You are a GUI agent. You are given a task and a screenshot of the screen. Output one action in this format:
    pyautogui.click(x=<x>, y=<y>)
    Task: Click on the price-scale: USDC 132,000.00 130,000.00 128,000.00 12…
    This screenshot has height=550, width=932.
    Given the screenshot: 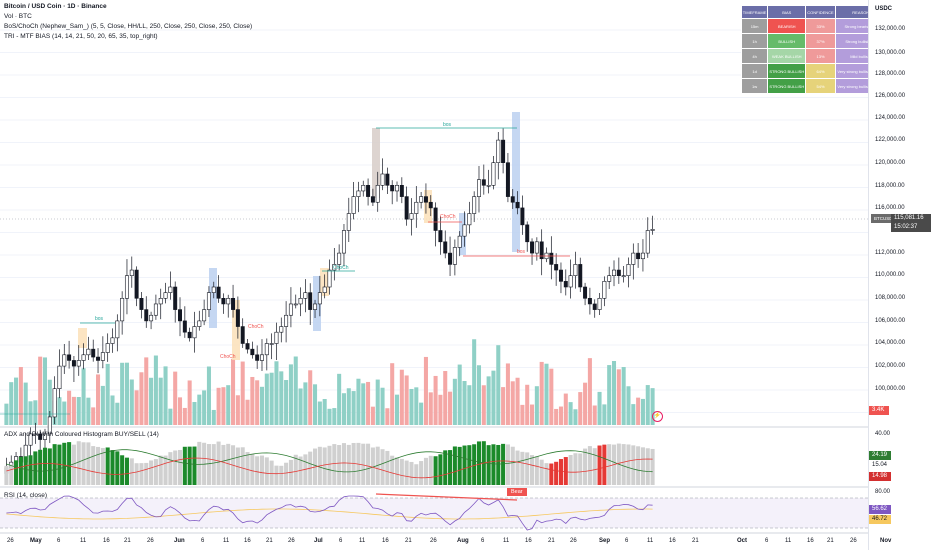 What is the action you would take?
    pyautogui.click(x=900, y=275)
    